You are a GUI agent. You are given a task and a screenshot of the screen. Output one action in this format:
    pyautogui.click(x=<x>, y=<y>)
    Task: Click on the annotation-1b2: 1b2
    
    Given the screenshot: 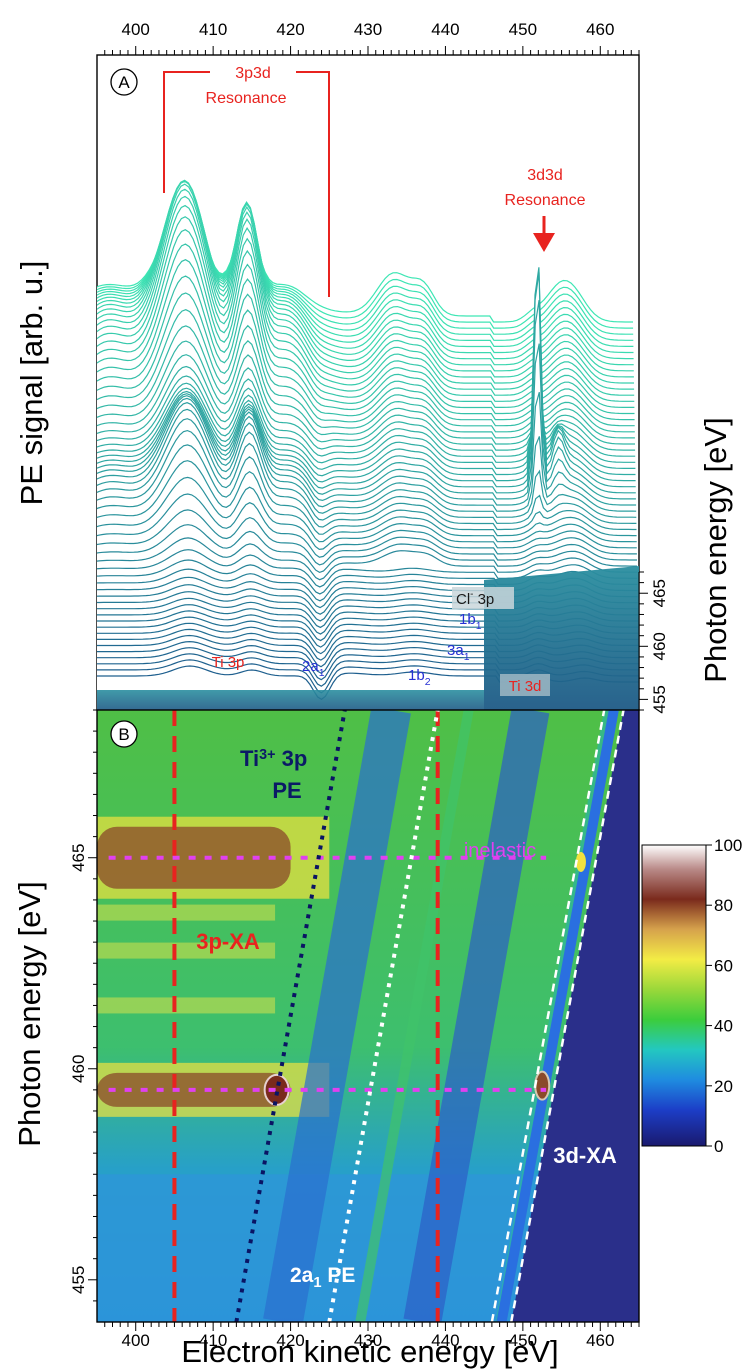 What is the action you would take?
    pyautogui.click(x=419, y=677)
    